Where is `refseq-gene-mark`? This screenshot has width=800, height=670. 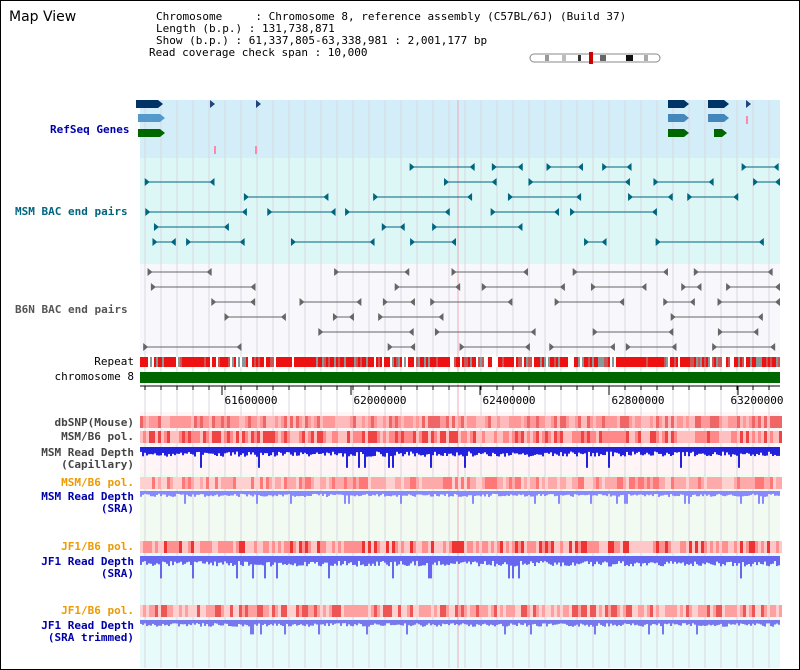
refseq-gene-mark is located at coordinates (748, 104).